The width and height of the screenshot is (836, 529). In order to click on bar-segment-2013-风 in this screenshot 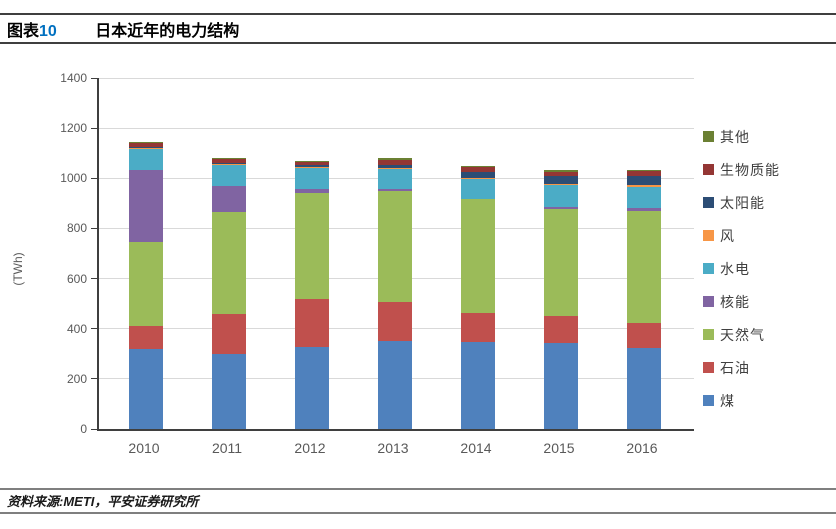, I will do `click(395, 168)`.